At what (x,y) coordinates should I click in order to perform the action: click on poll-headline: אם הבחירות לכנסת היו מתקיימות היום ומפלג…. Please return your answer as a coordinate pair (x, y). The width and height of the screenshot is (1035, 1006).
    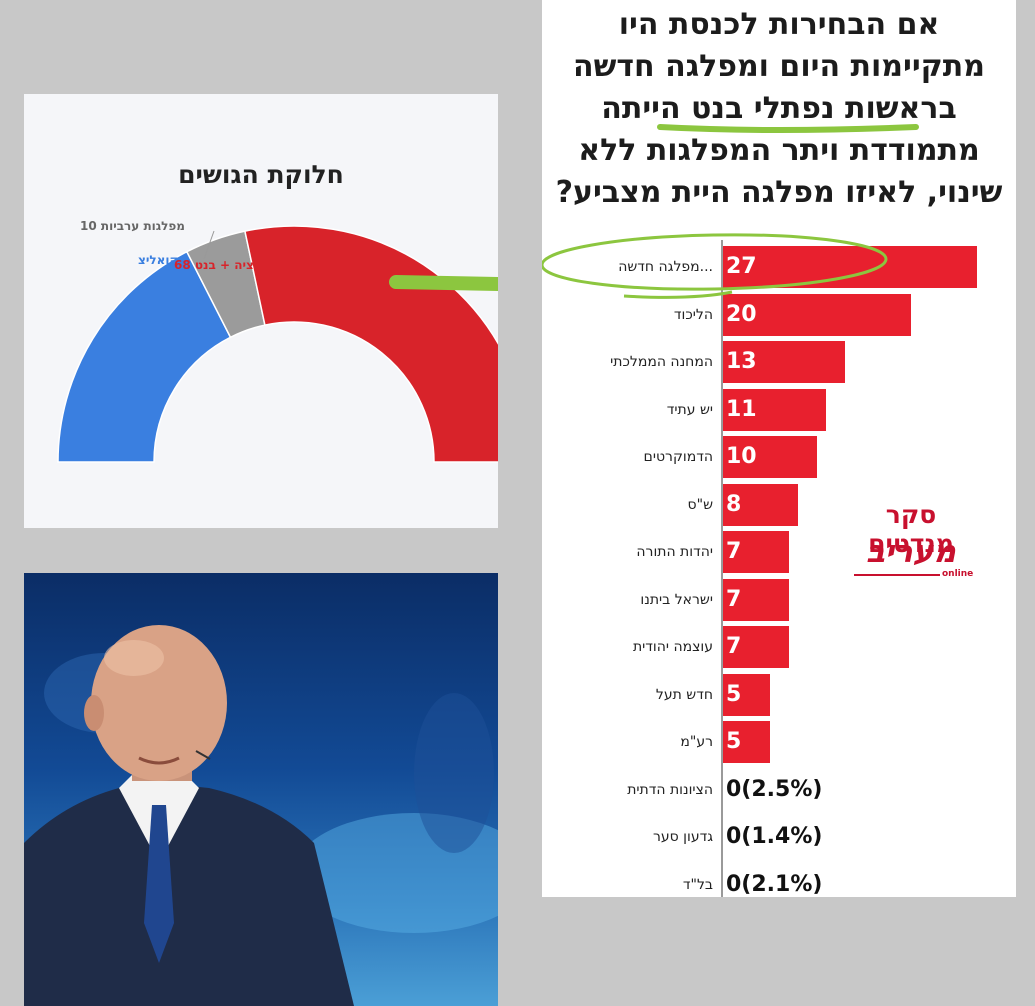
    Looking at the image, I should click on (779, 109).